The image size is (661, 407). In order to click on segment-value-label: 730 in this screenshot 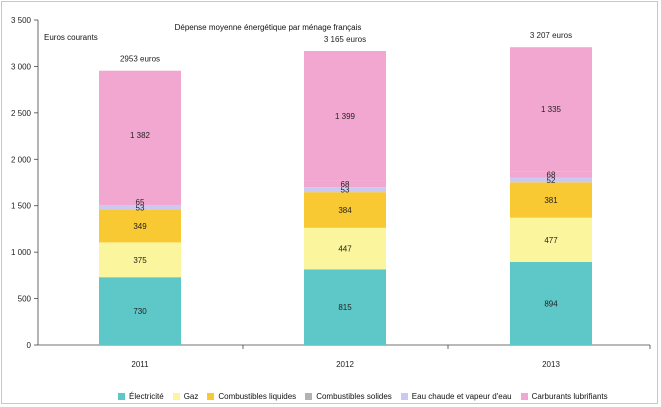, I will do `click(140, 311)`.